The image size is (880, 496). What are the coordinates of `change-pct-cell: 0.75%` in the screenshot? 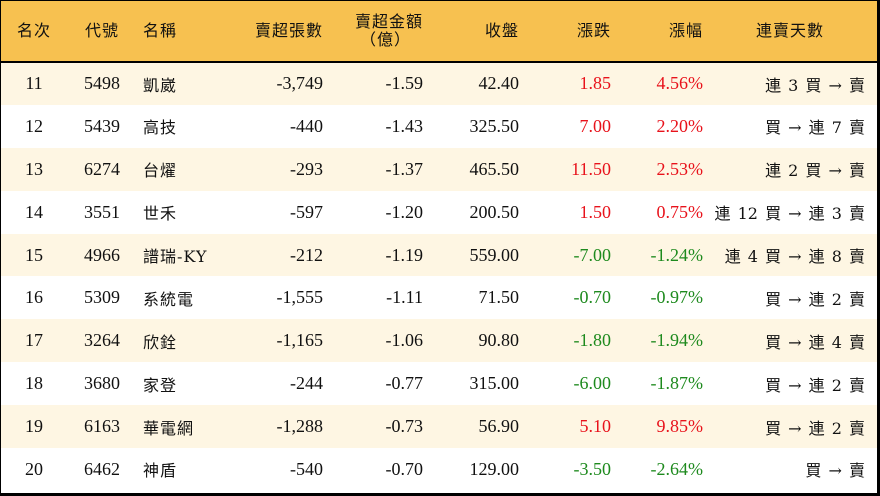 It's located at (680, 211).